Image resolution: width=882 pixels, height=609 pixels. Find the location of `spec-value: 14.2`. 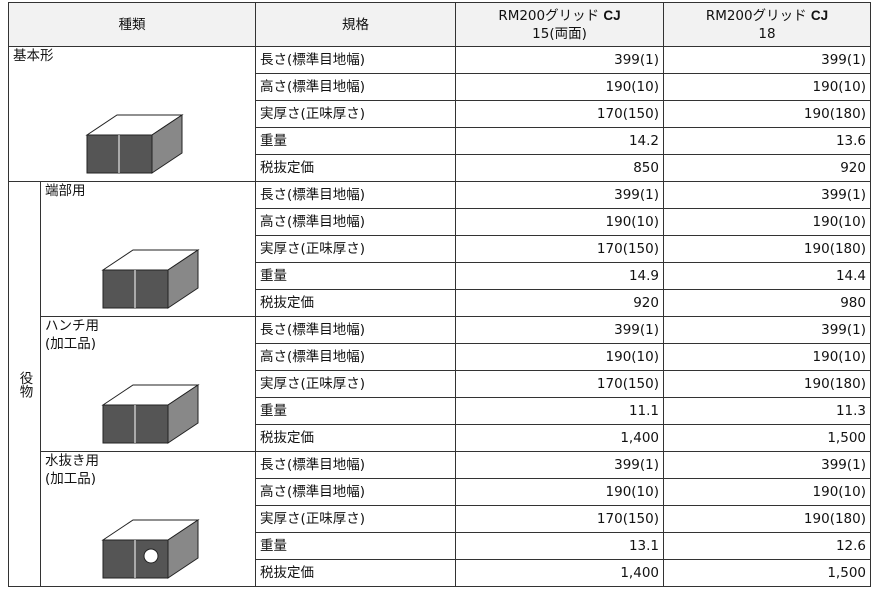

spec-value: 14.2 is located at coordinates (559, 141).